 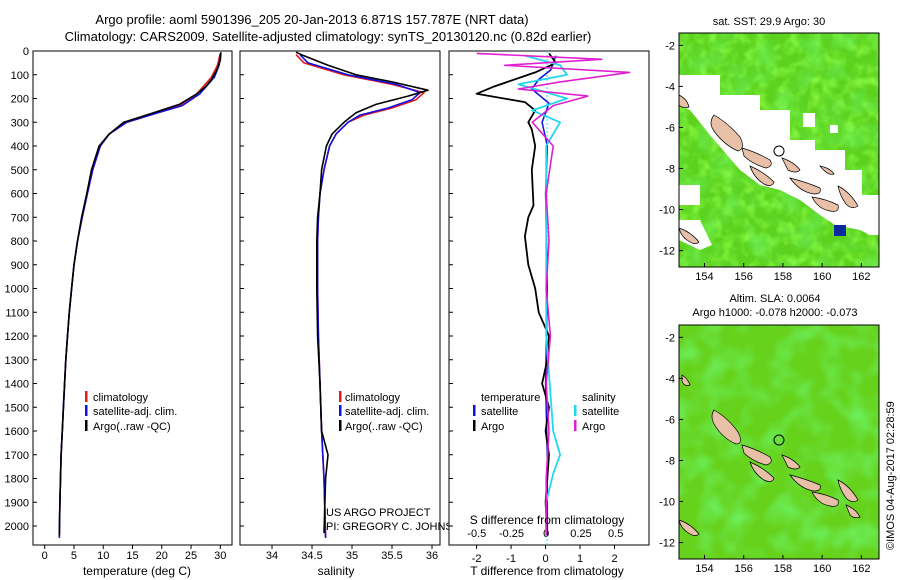 What do you see at coordinates (575, 425) in the screenshot?
I see `legend-swatch-s-argo` at bounding box center [575, 425].